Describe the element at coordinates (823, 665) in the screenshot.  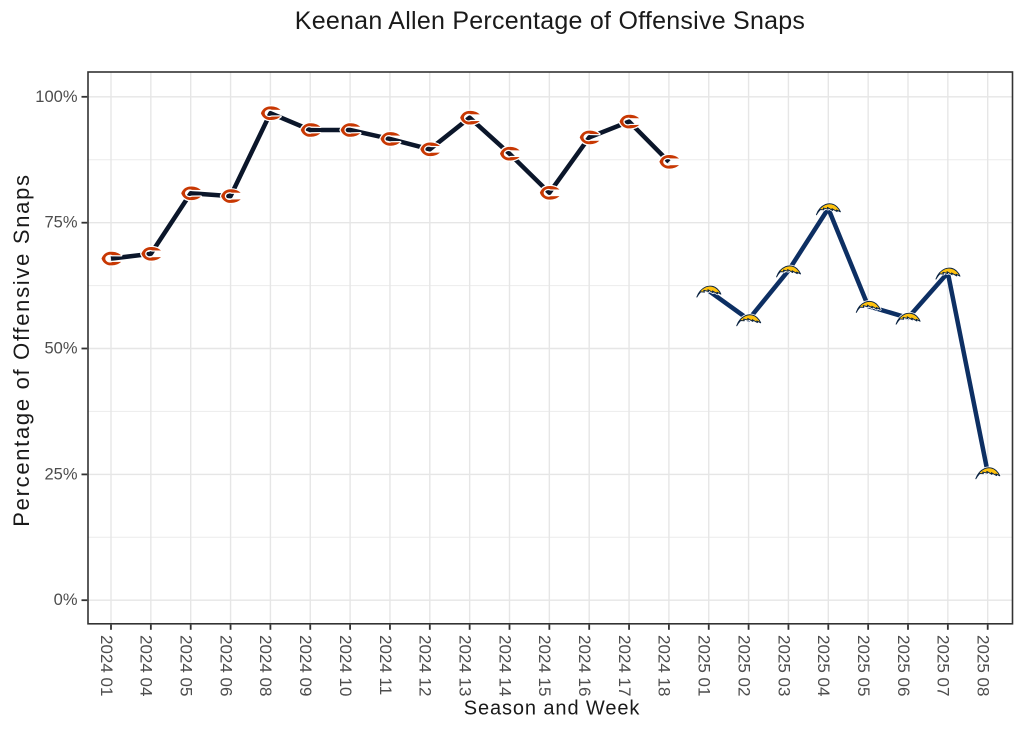
I see `svg-text: 2025 04` at that location.